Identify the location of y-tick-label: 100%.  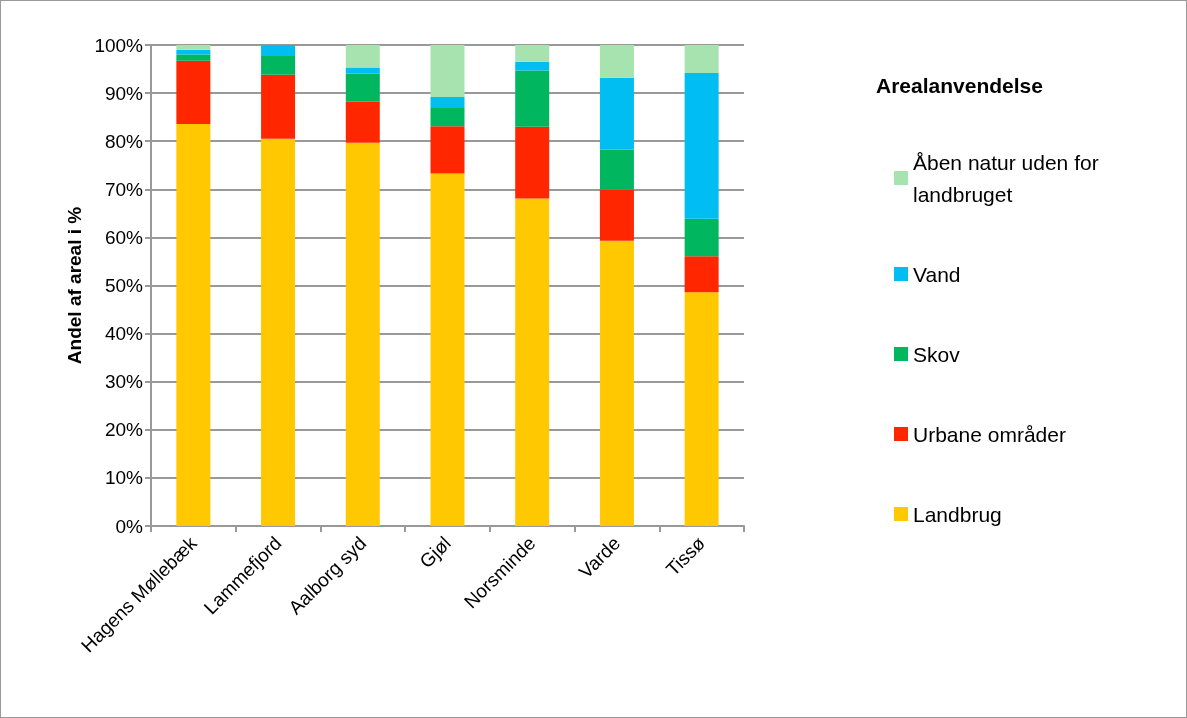
(119, 45).